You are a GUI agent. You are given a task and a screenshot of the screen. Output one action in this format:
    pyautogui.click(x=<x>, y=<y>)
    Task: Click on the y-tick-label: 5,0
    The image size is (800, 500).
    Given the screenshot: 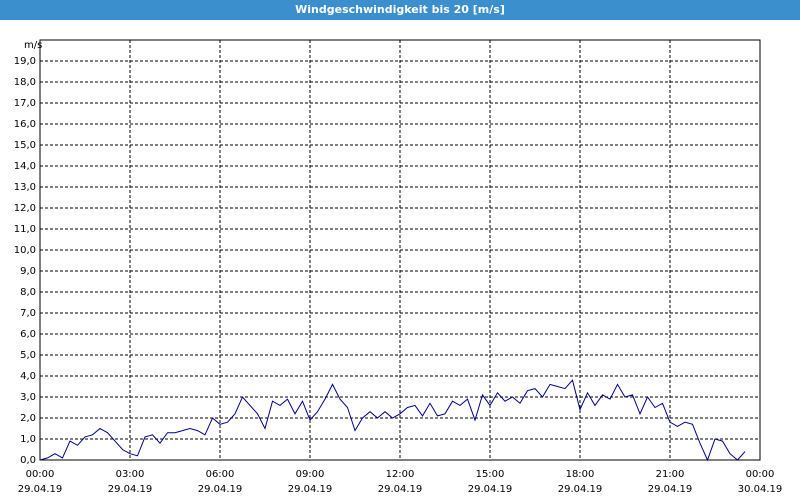 What is the action you would take?
    pyautogui.click(x=28, y=355)
    